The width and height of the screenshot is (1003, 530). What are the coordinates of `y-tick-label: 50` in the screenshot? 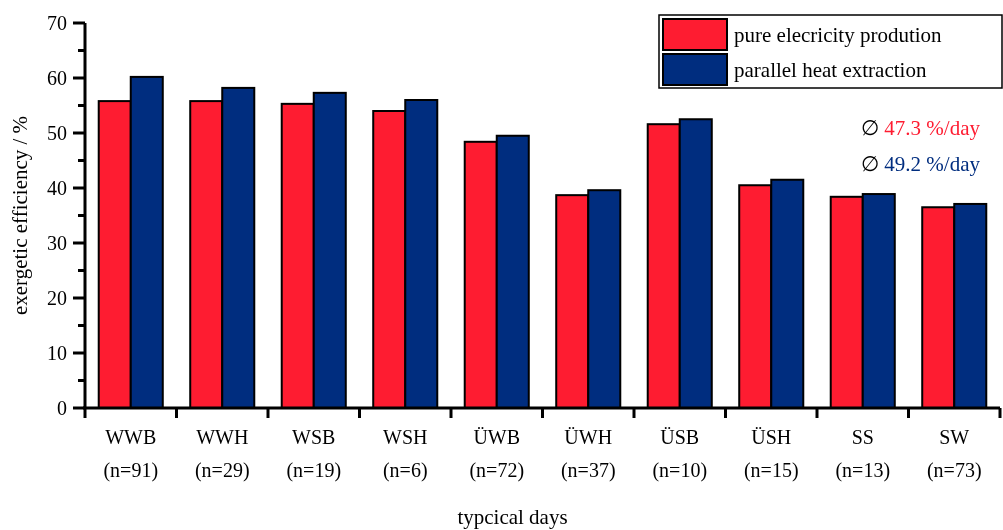 It's located at (57, 133).